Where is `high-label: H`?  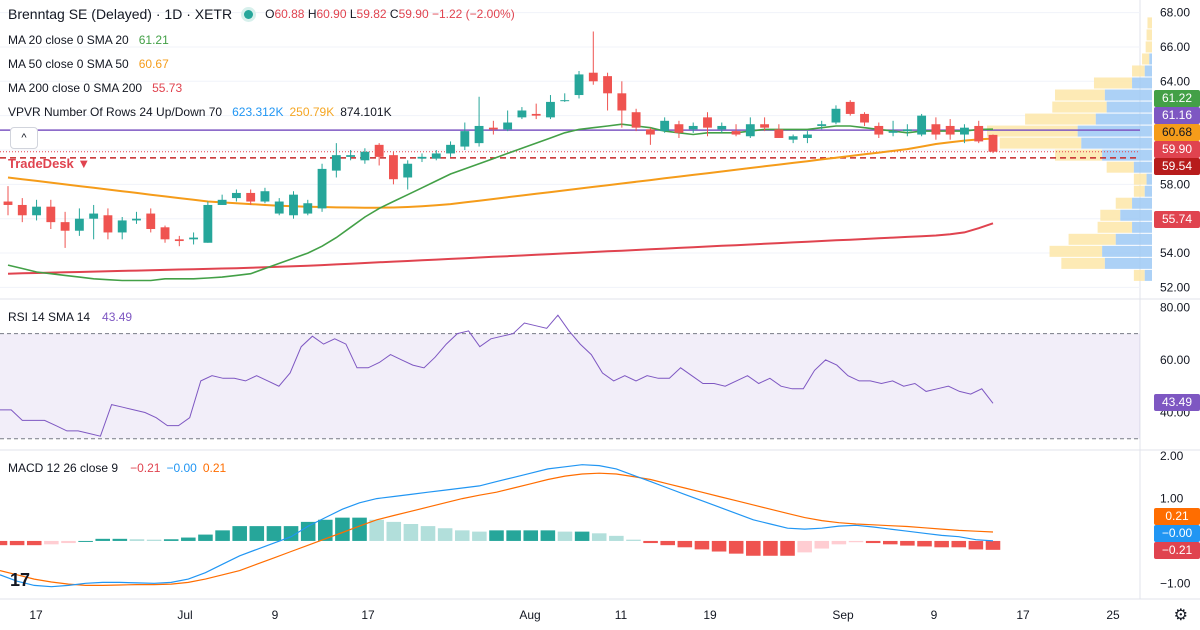 high-label: H is located at coordinates (312, 14).